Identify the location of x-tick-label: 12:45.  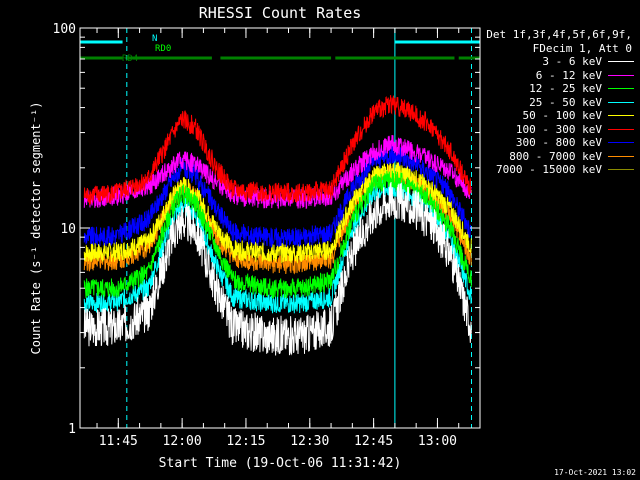
(373, 441).